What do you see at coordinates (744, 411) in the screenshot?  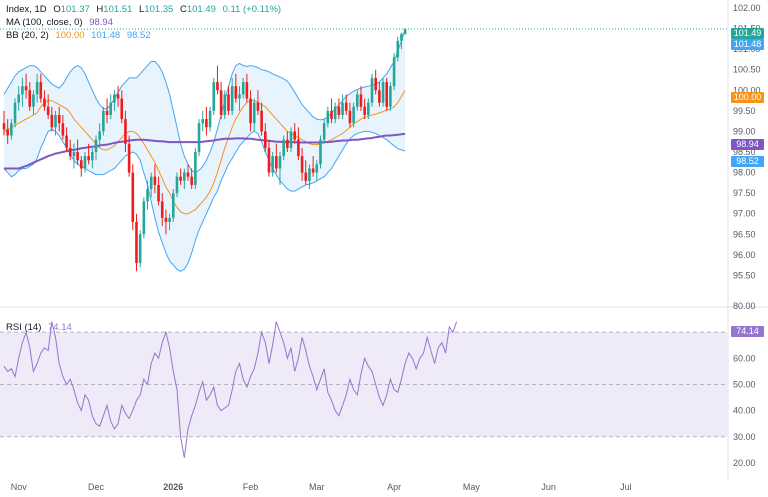 I see `rsi-tick-label: 40.00` at bounding box center [744, 411].